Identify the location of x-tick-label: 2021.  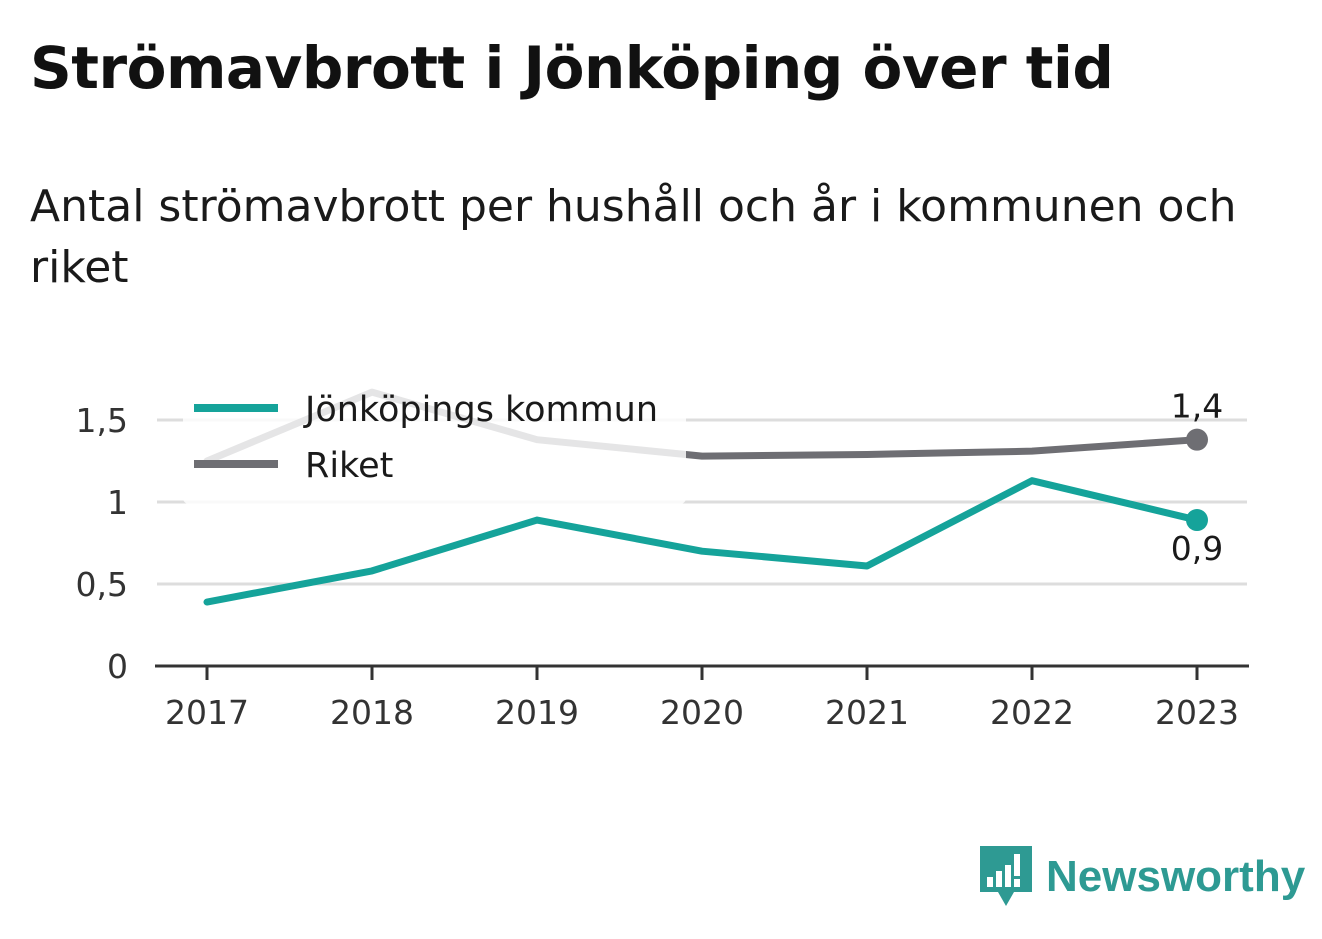
(867, 712).